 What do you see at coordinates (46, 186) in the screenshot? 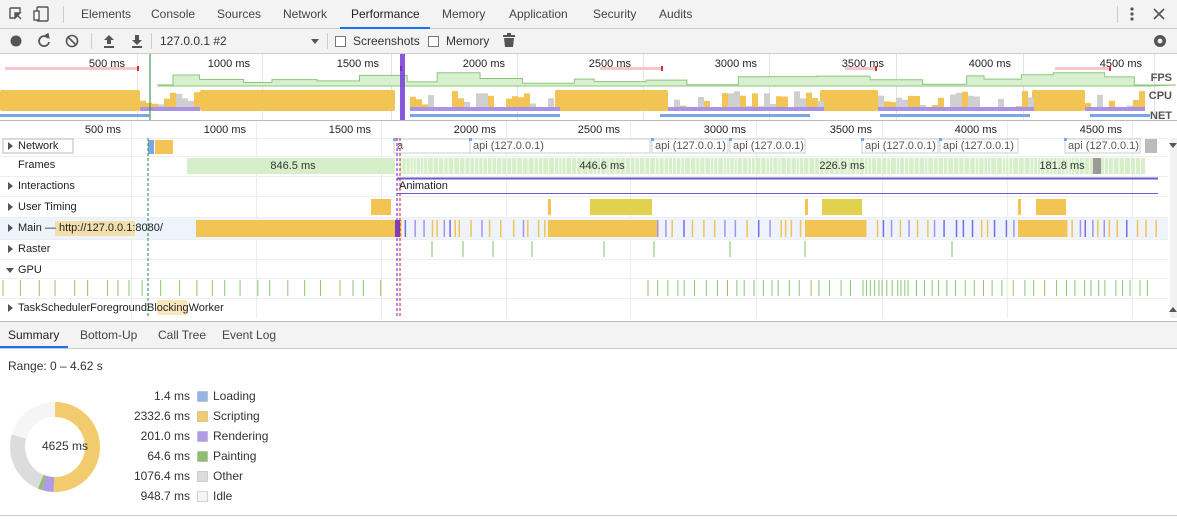
I see `track-label: Interactions` at bounding box center [46, 186].